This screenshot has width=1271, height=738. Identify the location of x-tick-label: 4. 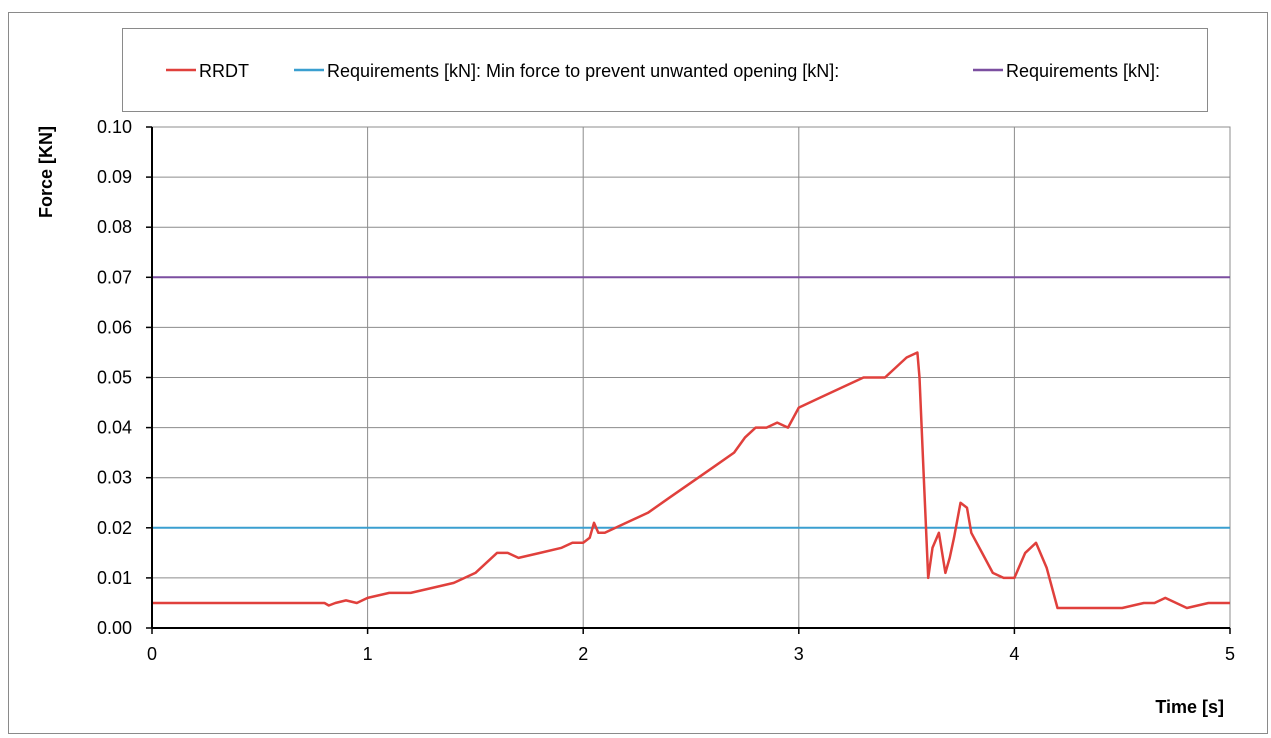
(1014, 654).